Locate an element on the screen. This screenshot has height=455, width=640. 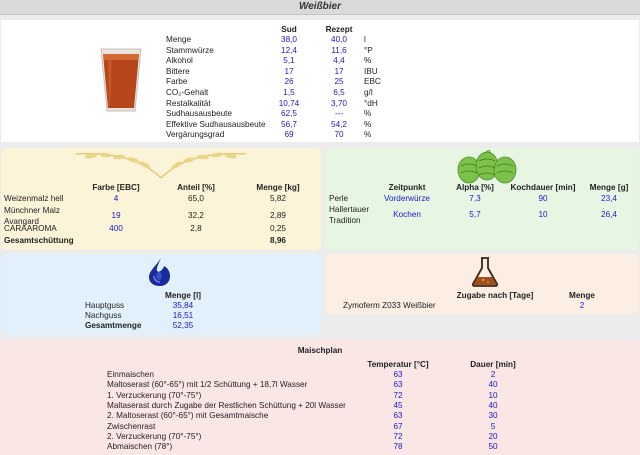
summary-sud-value: 62,5 is located at coordinates (289, 114).